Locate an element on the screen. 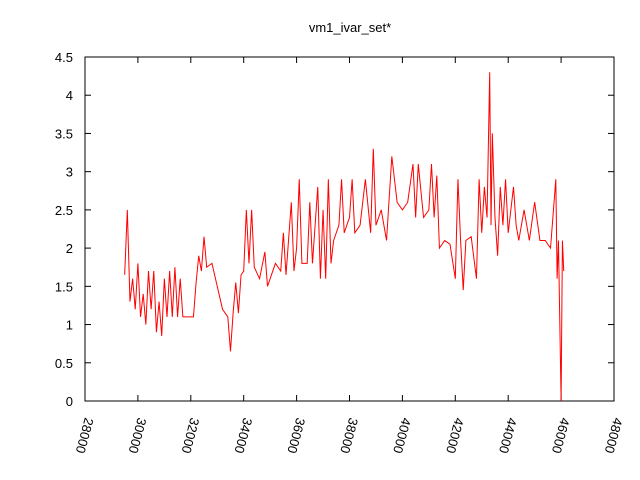 The height and width of the screenshot is (480, 640). y-tick-label: 0.5 is located at coordinates (64, 363).